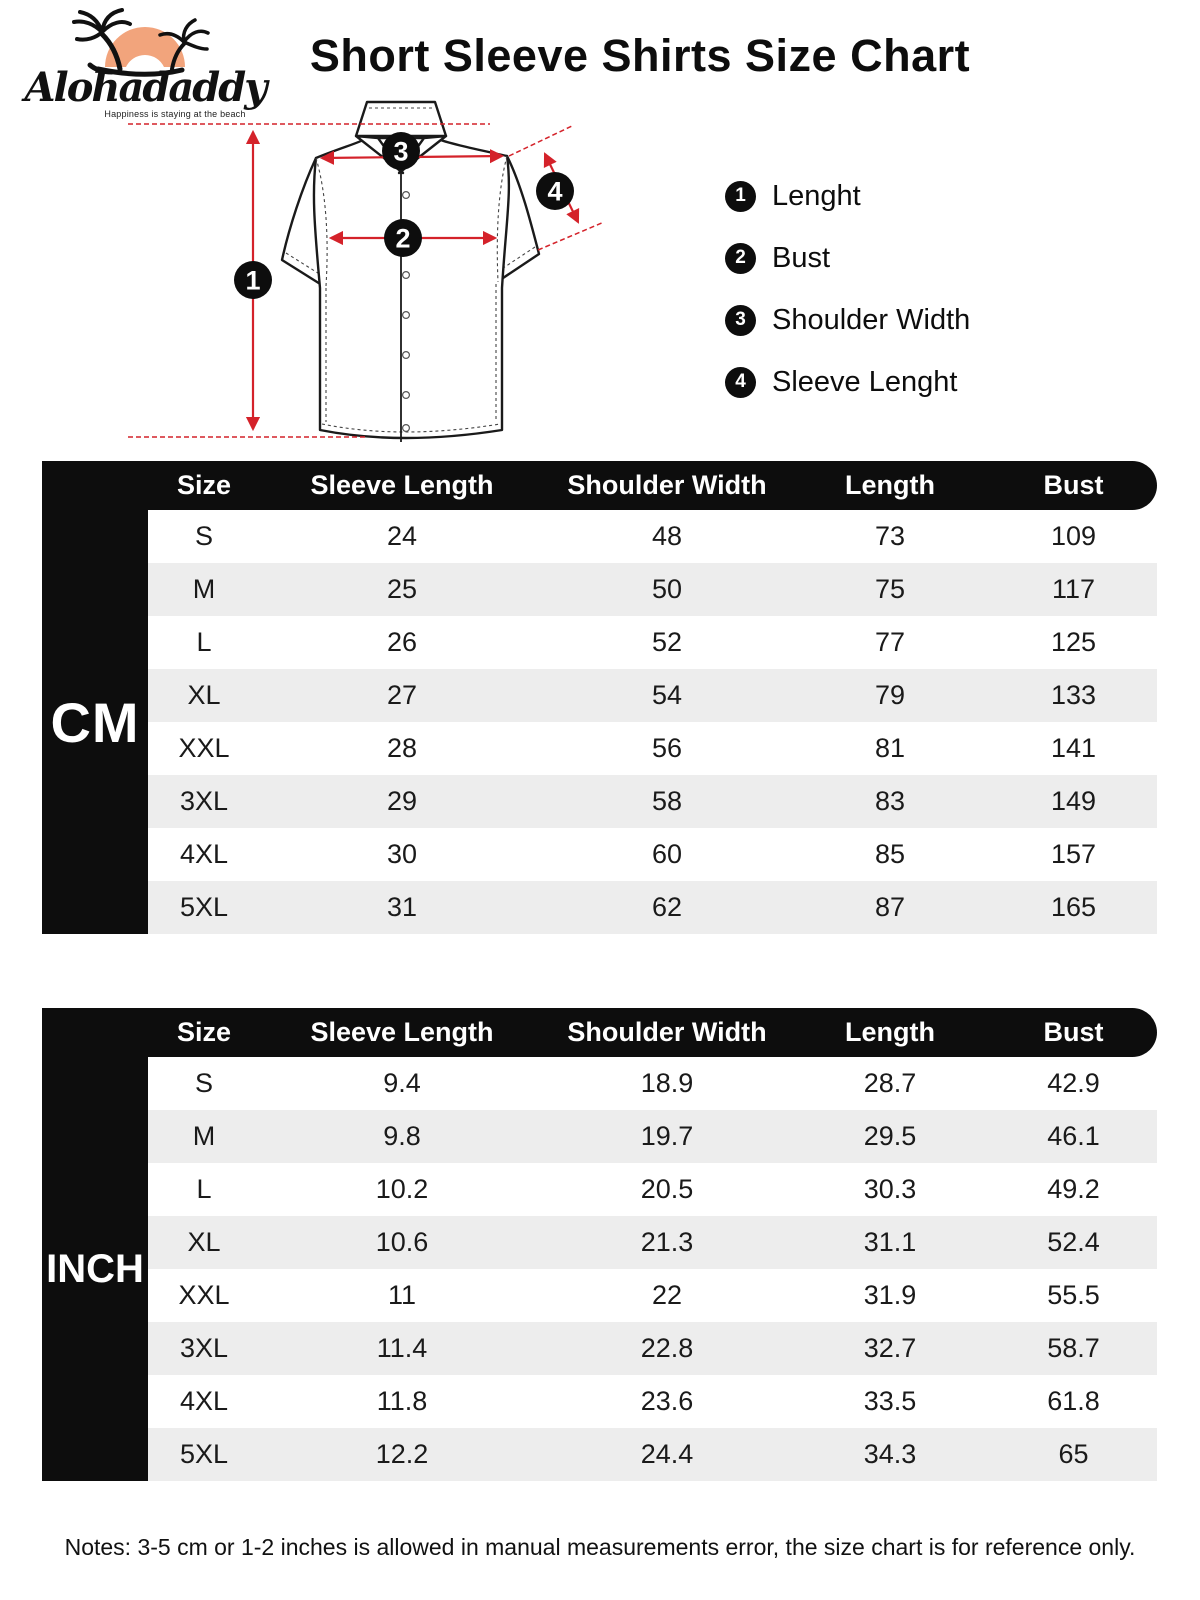  I want to click on palm-tree-right-icon, so click(184, 44).